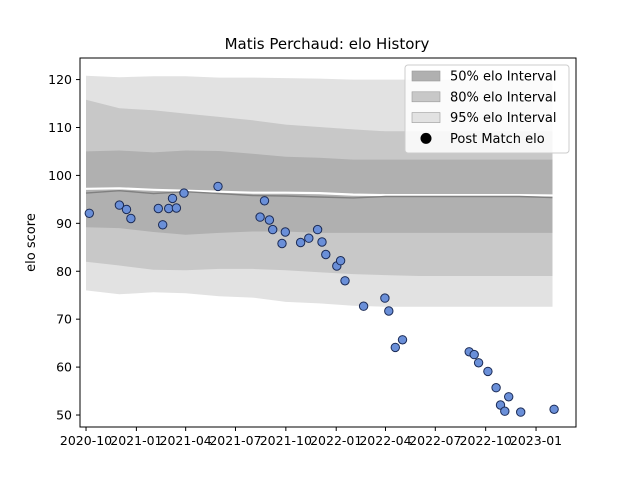 Image resolution: width=640 pixels, height=480 pixels. Describe the element at coordinates (64, 223) in the screenshot. I see `y-tick-label: 90` at that location.